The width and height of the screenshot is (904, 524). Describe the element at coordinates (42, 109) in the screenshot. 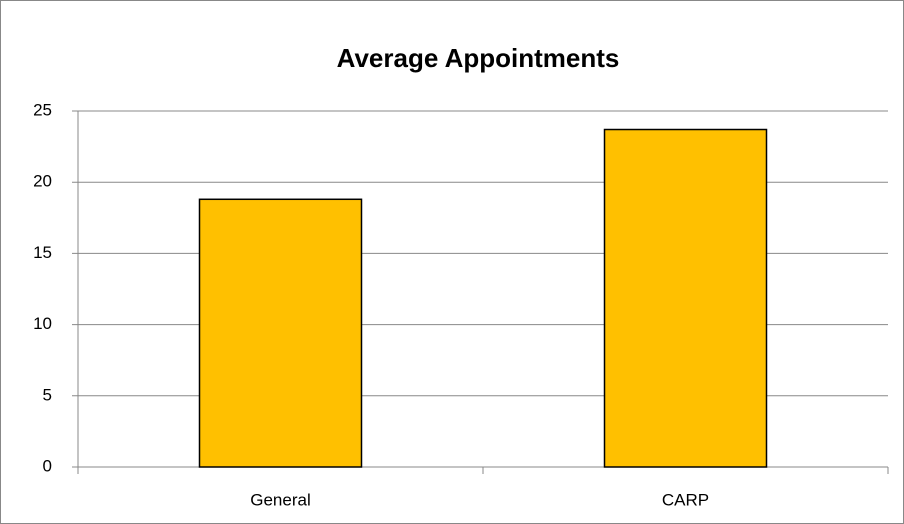

I see `y-tick-label: 25` at that location.